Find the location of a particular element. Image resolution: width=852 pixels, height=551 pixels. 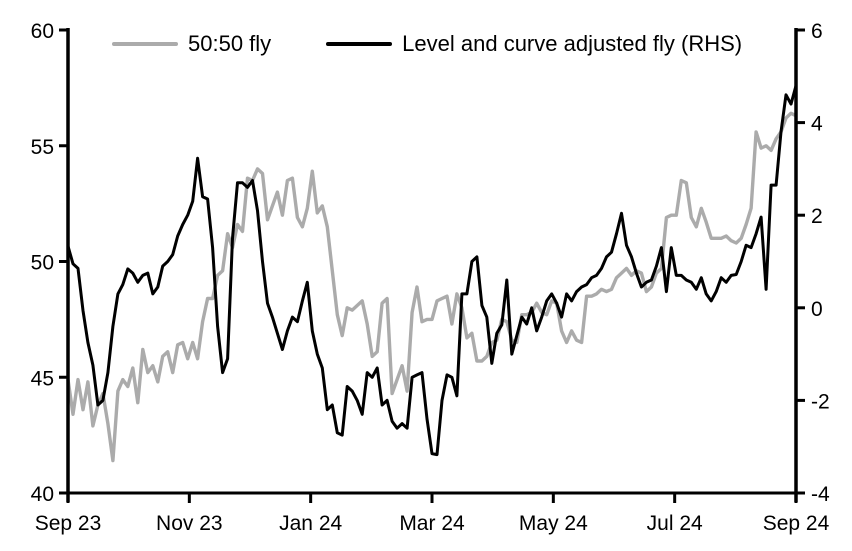

y-right-tick-label: 6 is located at coordinates (817, 31).